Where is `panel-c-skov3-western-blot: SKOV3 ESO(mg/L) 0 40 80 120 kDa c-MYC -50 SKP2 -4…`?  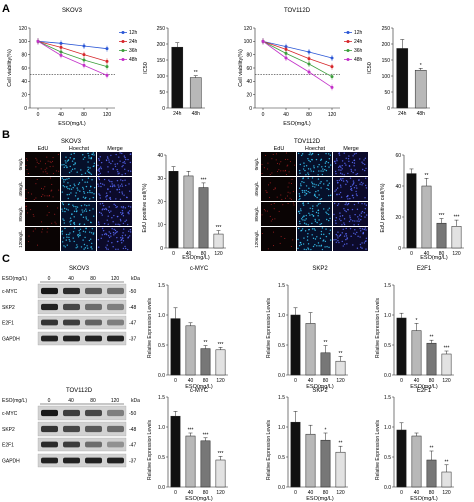
panel-c-skov3-western-blot: SKOV3 ESO(mg/L) 0 40 80 120 kDa c-MYC -50 SKP2 -4… is located at coordinates (71, 306).